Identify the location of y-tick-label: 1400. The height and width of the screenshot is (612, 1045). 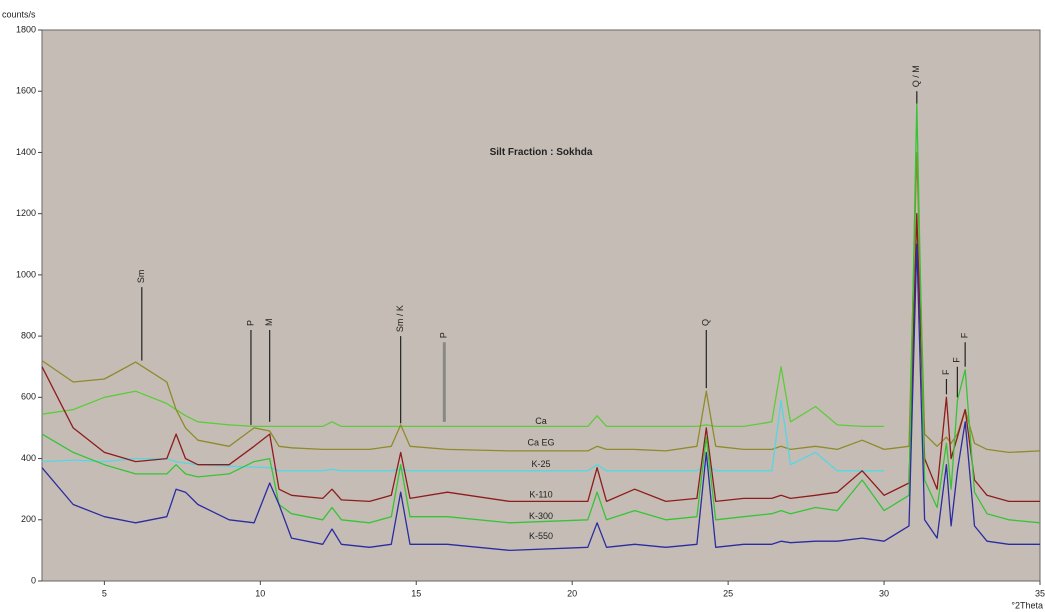
(26, 152).